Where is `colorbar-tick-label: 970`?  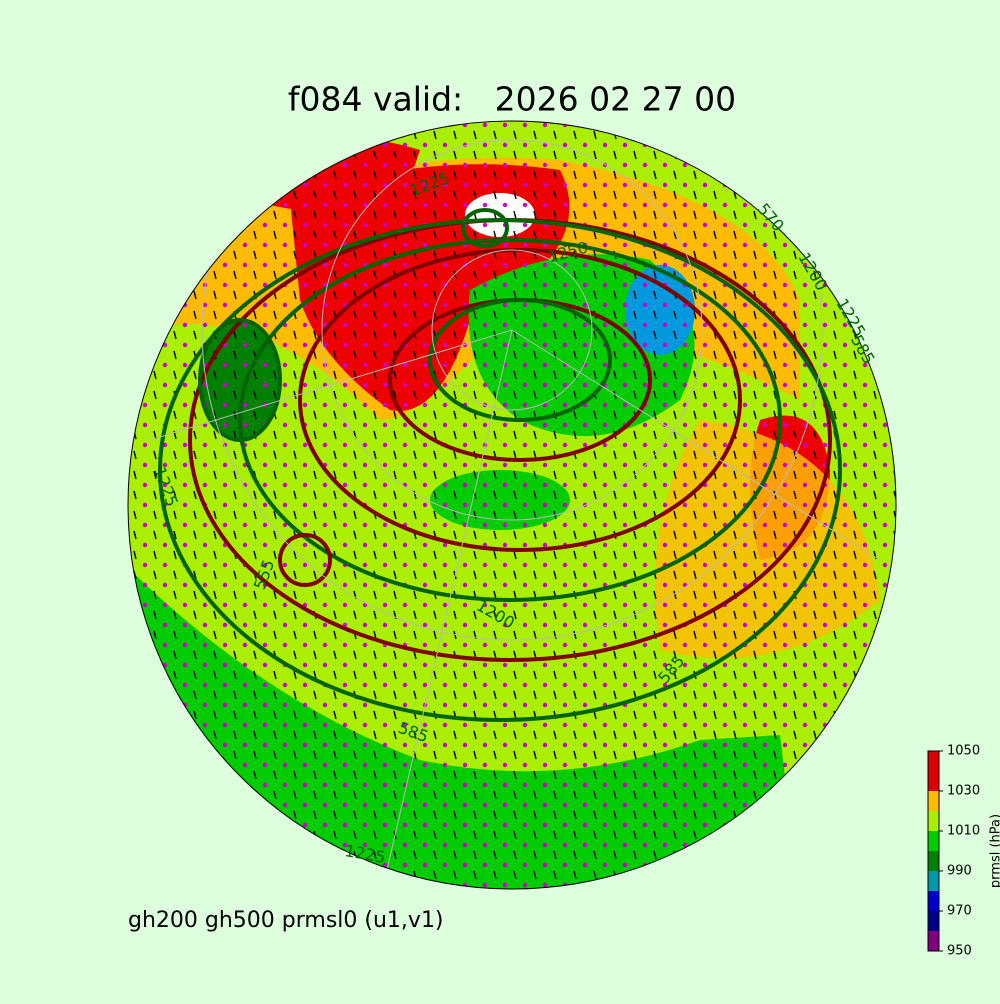
colorbar-tick-label: 970 is located at coordinates (959, 911).